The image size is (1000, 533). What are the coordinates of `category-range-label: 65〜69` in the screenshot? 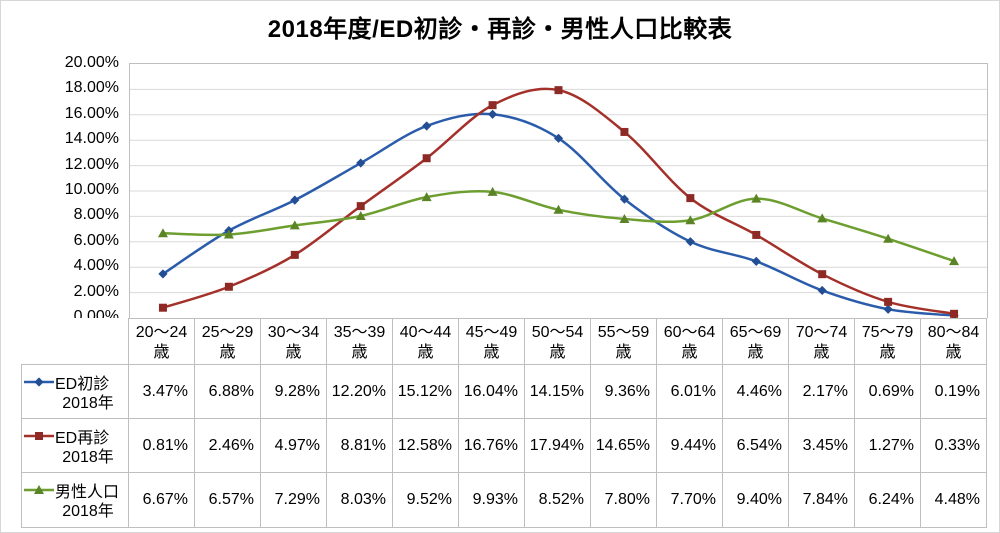 It's located at (755, 332).